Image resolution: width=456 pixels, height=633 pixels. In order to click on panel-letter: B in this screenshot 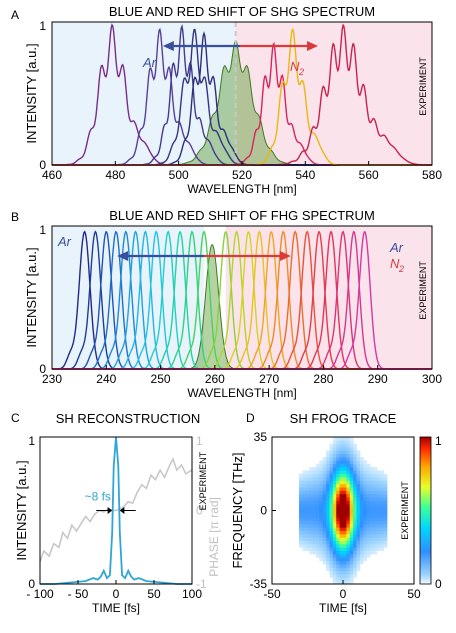, I will do `click(15, 217)`.